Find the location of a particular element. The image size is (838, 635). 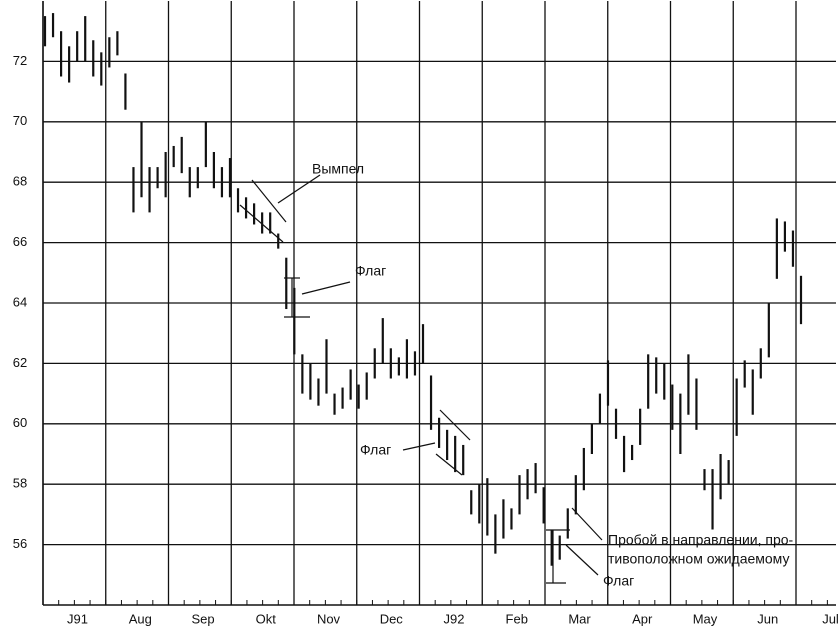

x-tick-label: Jul is located at coordinates (830, 618).